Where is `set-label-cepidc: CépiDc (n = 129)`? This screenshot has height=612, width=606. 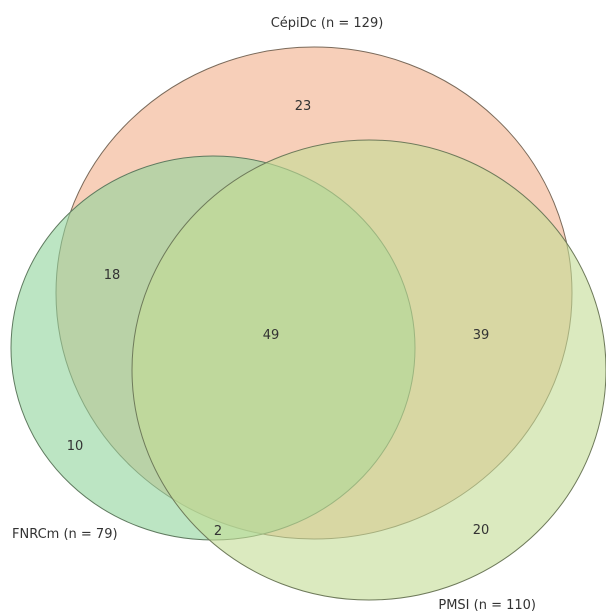 set-label-cepidc: CépiDc (n = 129) is located at coordinates (327, 23).